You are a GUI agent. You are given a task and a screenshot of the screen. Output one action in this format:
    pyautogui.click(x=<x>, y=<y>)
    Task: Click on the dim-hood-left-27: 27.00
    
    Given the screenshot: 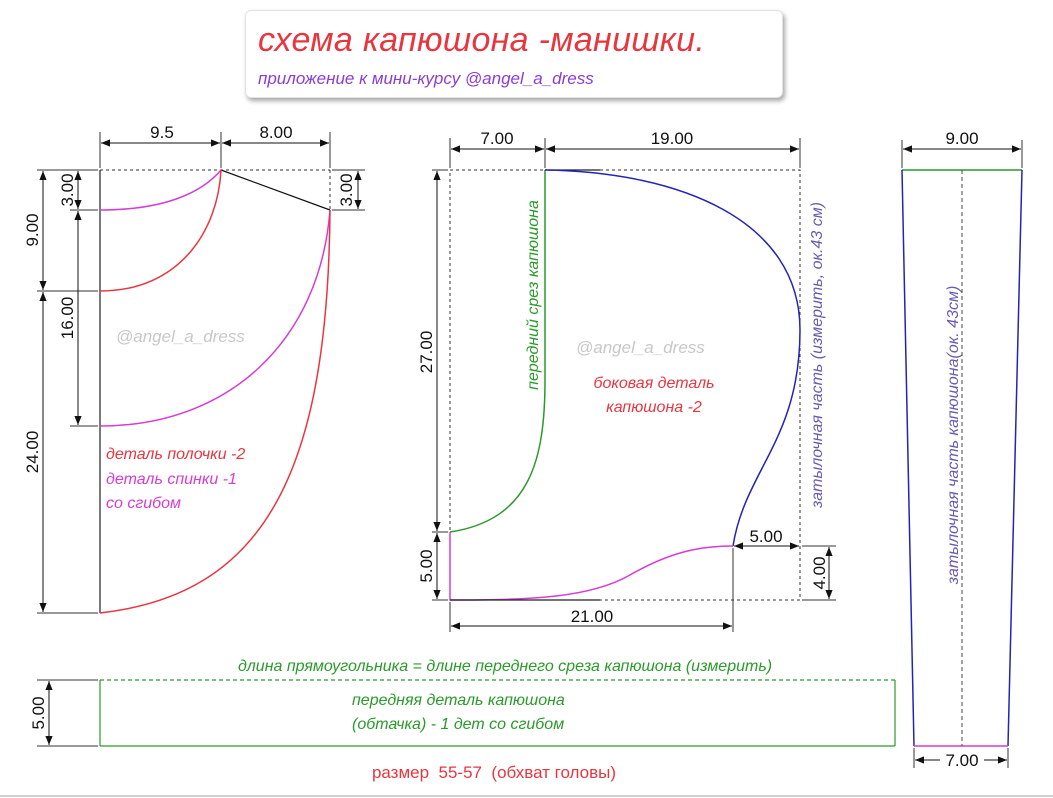 What is the action you would take?
    pyautogui.click(x=426, y=352)
    